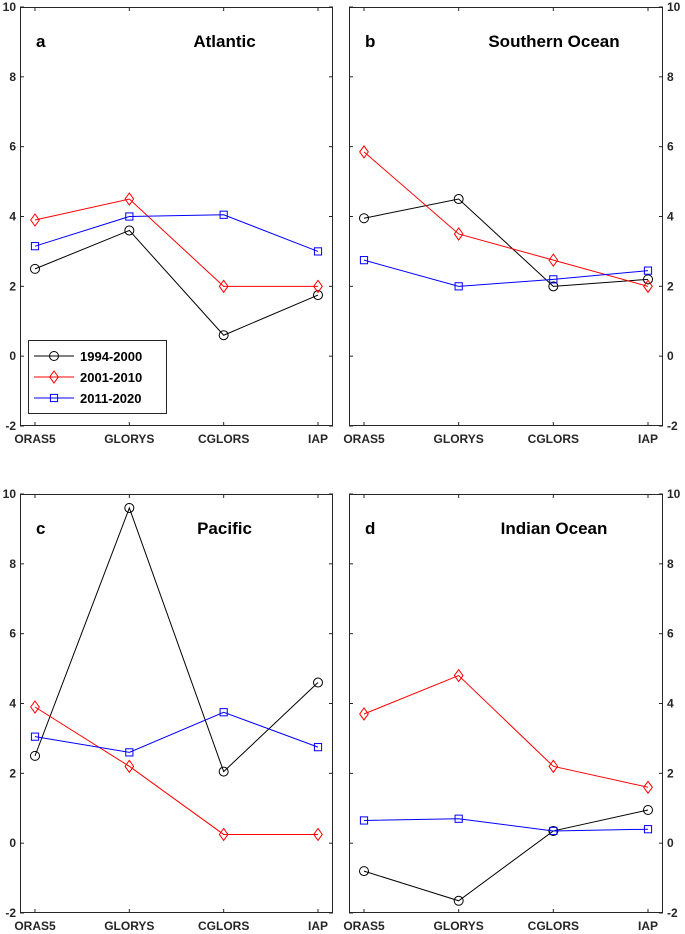 Image resolution: width=685 pixels, height=934 pixels. I want to click on y-tick-label: 0, so click(12, 843).